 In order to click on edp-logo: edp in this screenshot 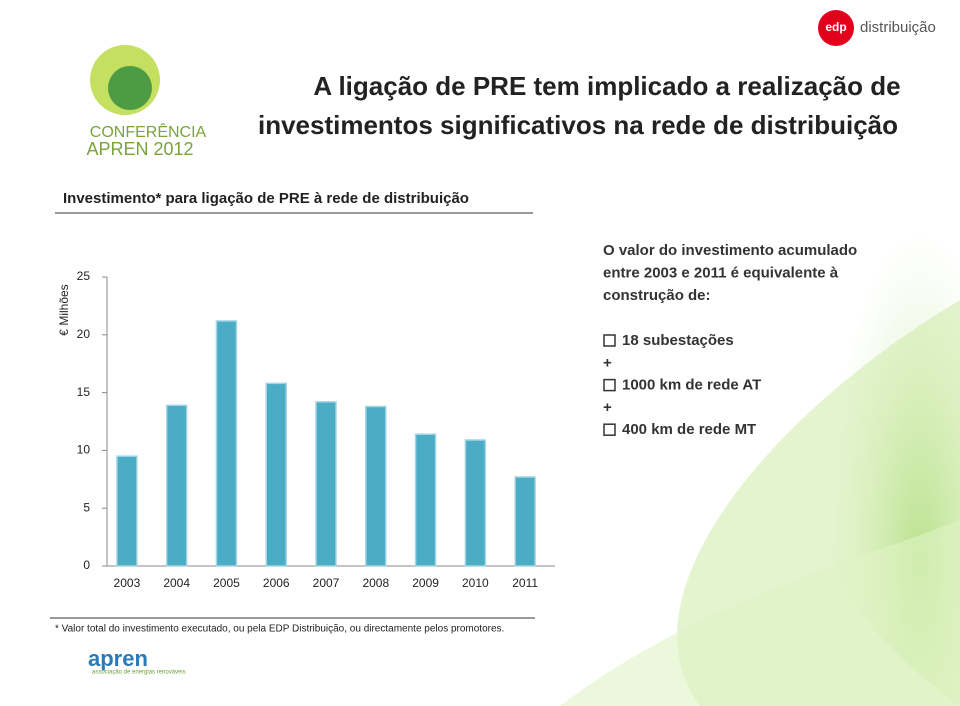, I will do `click(835, 27)`.